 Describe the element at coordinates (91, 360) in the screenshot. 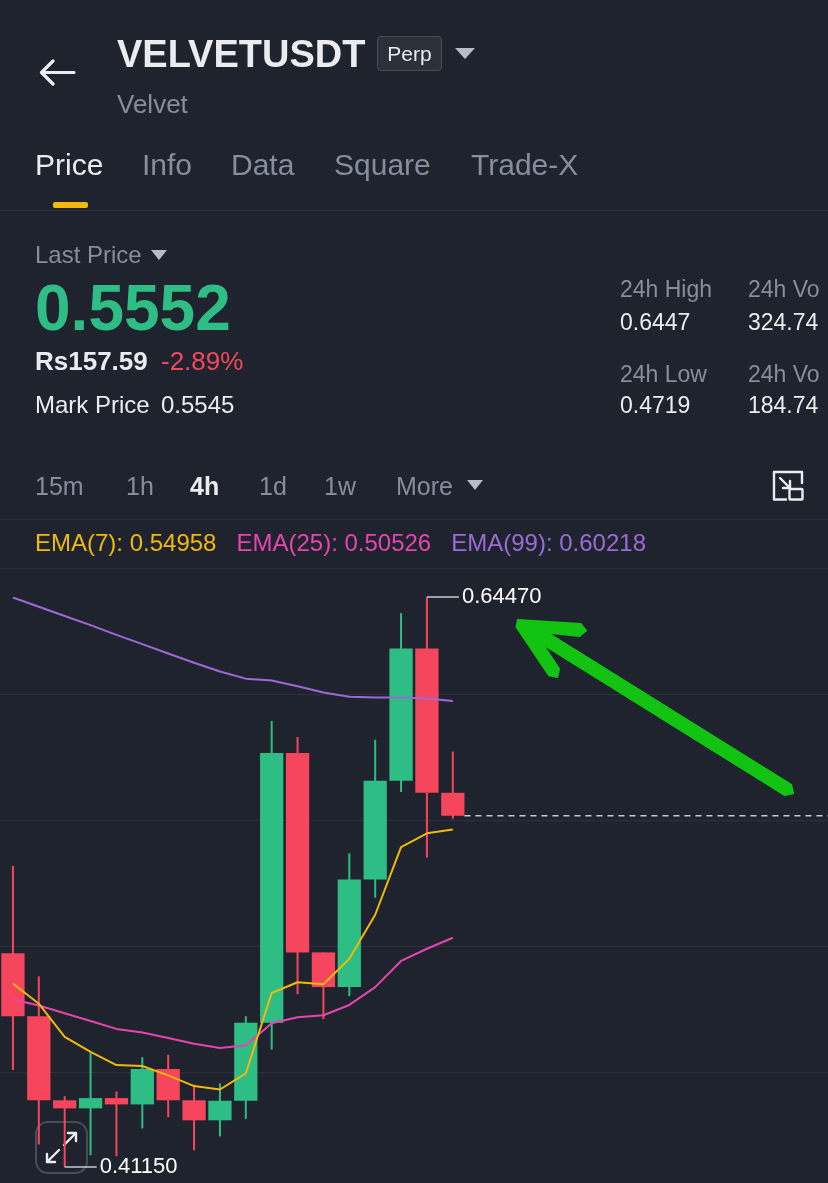

I see `text: Rs157.59` at that location.